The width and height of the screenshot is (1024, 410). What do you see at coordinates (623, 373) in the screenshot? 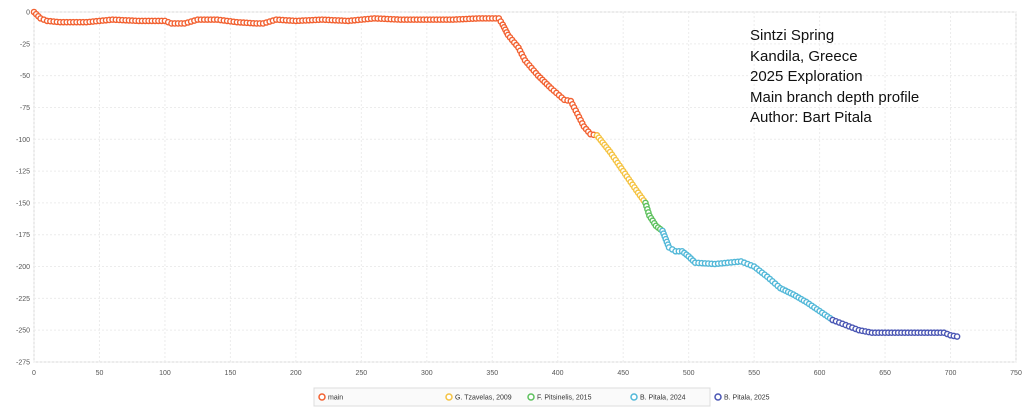
I see `x-tick-label: 450` at bounding box center [623, 373].